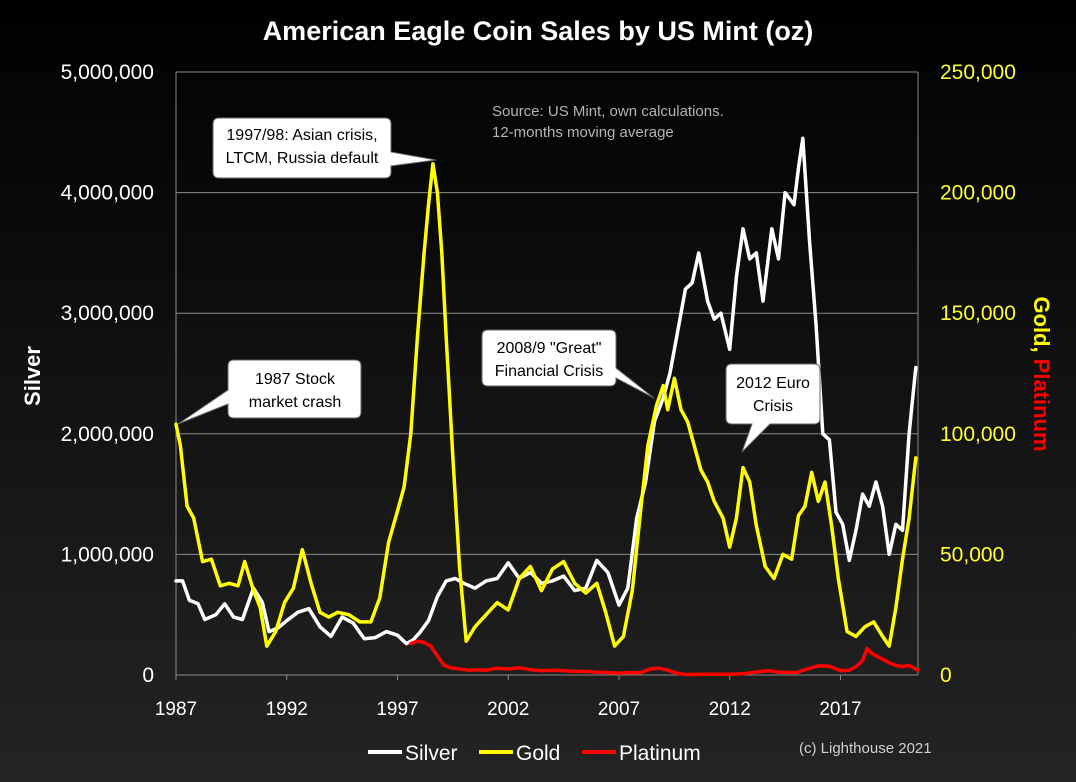 The height and width of the screenshot is (782, 1076). What do you see at coordinates (508, 709) in the screenshot?
I see `x-tick-label: 2002` at bounding box center [508, 709].